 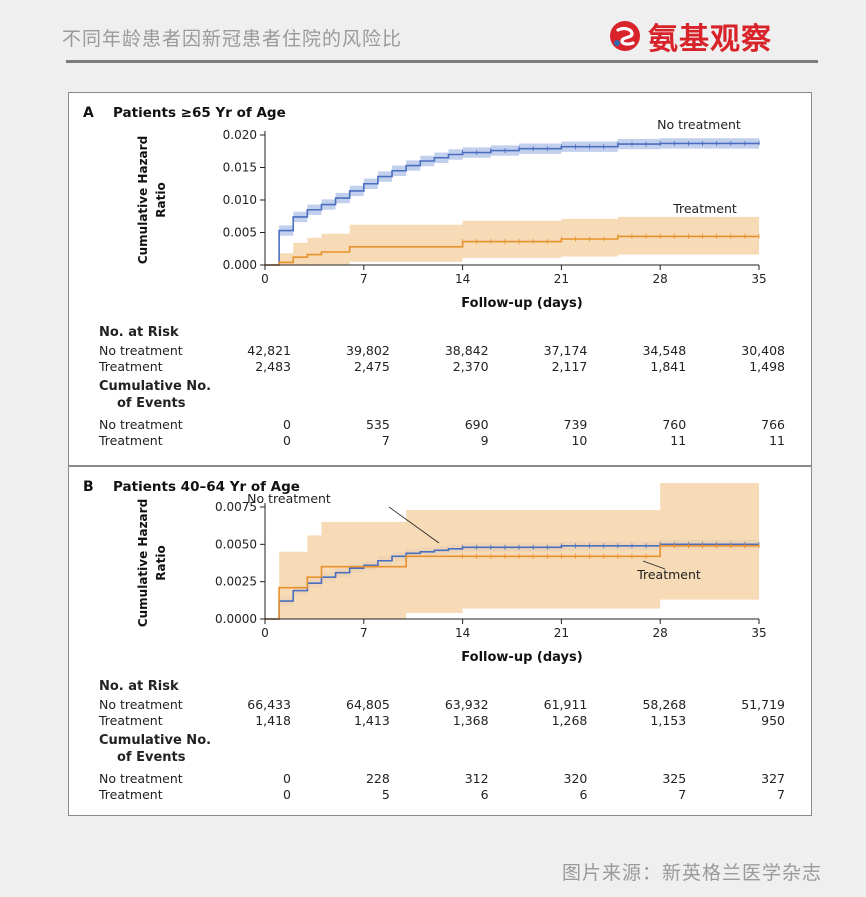 I want to click on panel-label: B, so click(x=88, y=487).